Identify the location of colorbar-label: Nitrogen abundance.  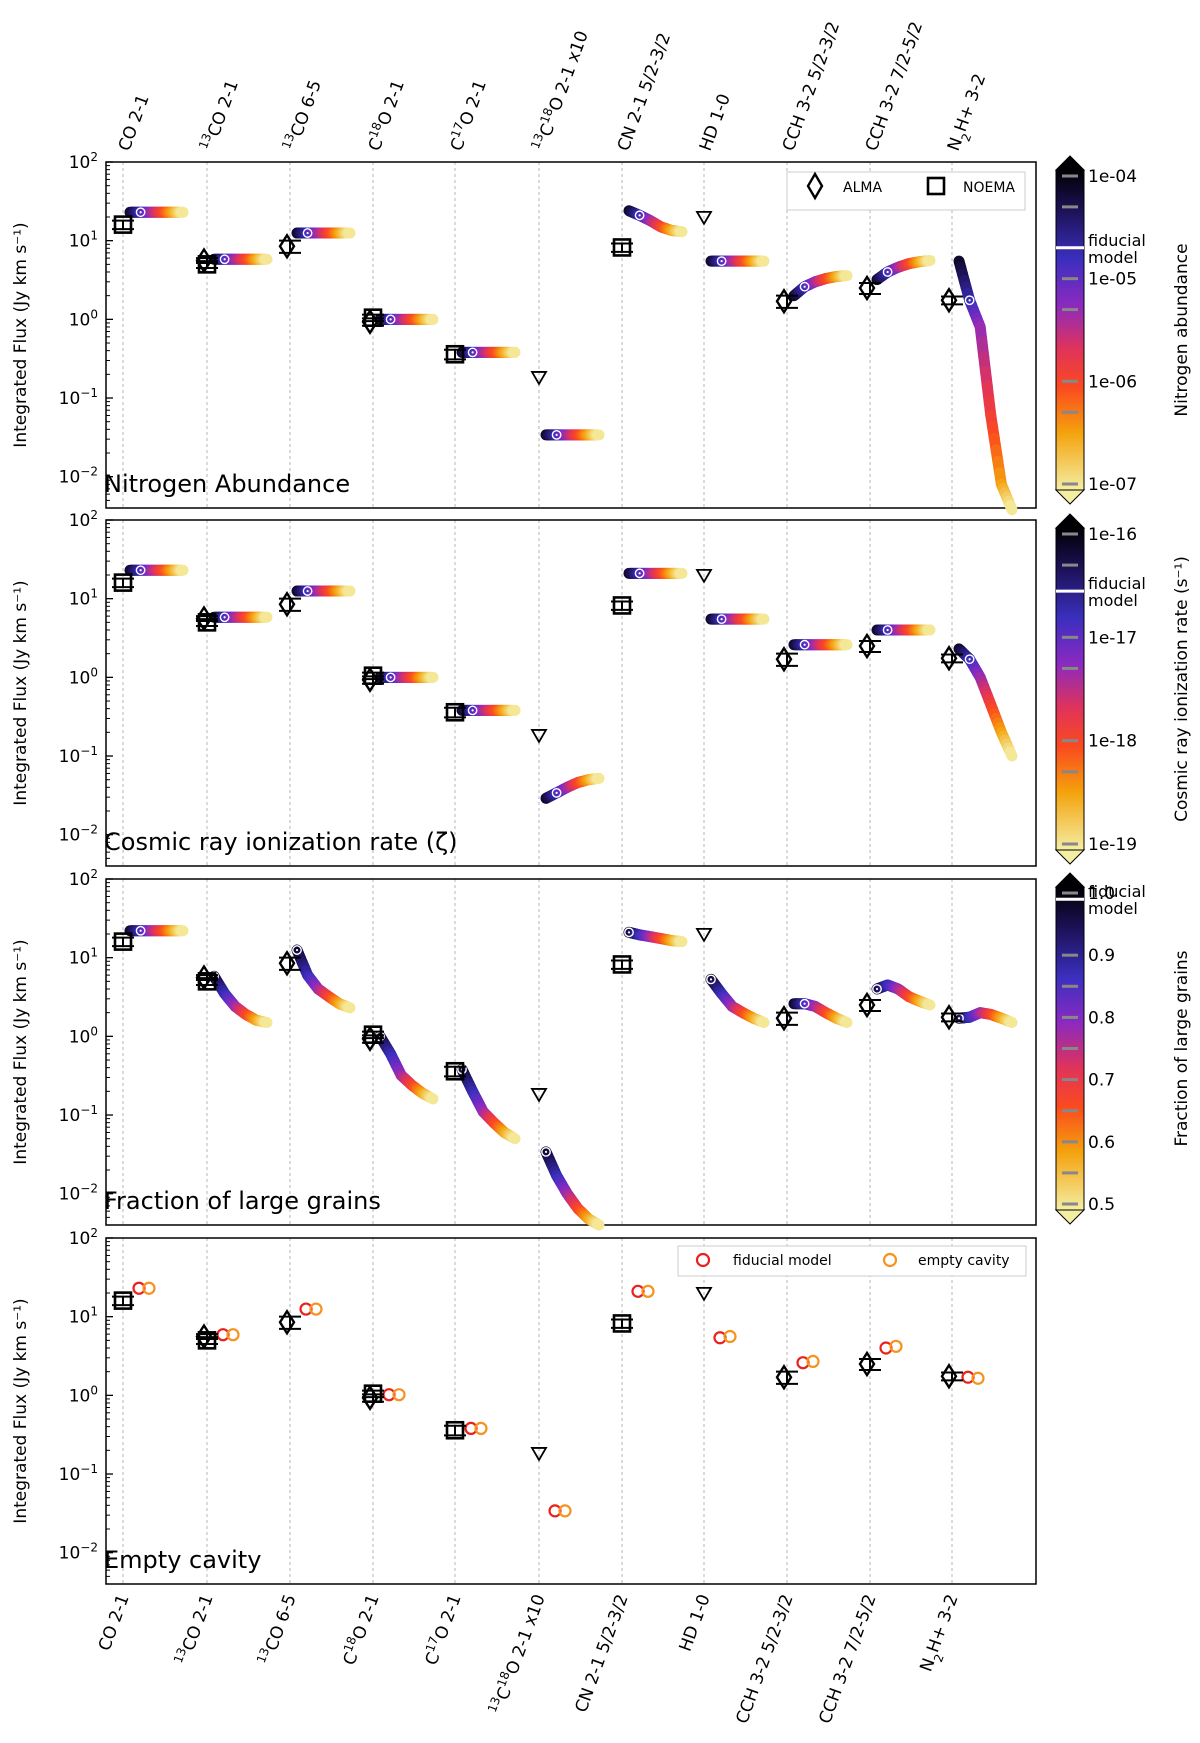
(1182, 329).